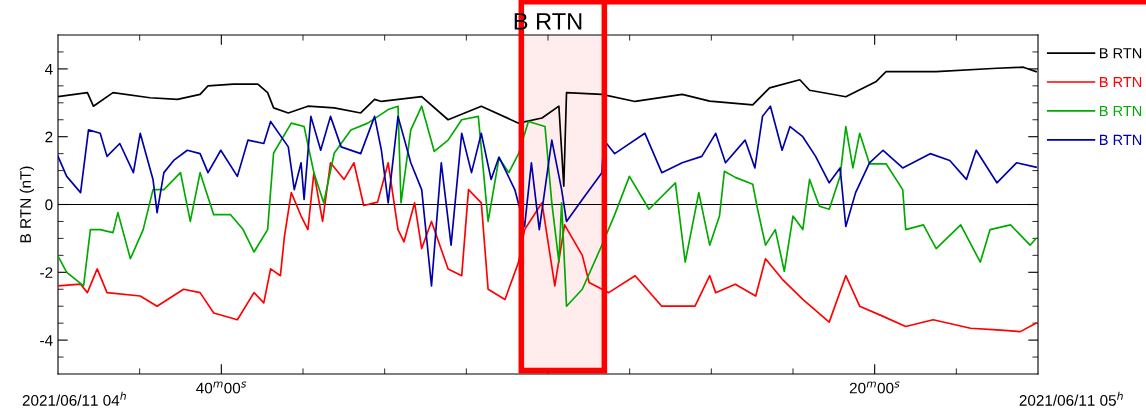 The width and height of the screenshot is (1146, 411). Describe the element at coordinates (48, 69) in the screenshot. I see `y-tick-label: 4` at that location.